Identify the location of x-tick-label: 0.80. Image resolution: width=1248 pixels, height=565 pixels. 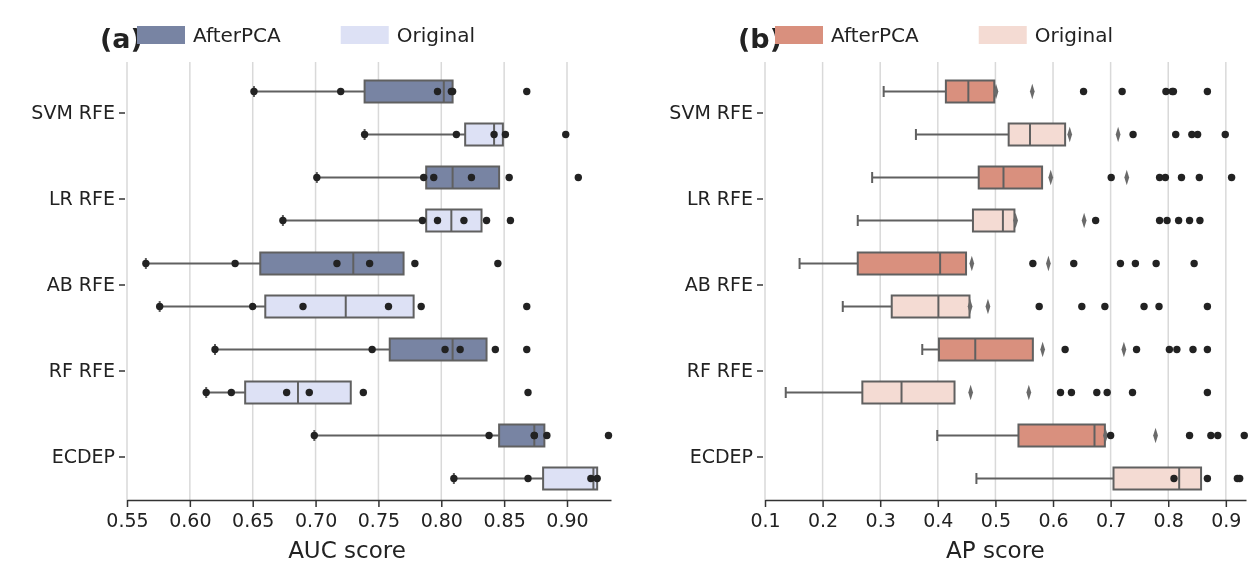
(441, 520).